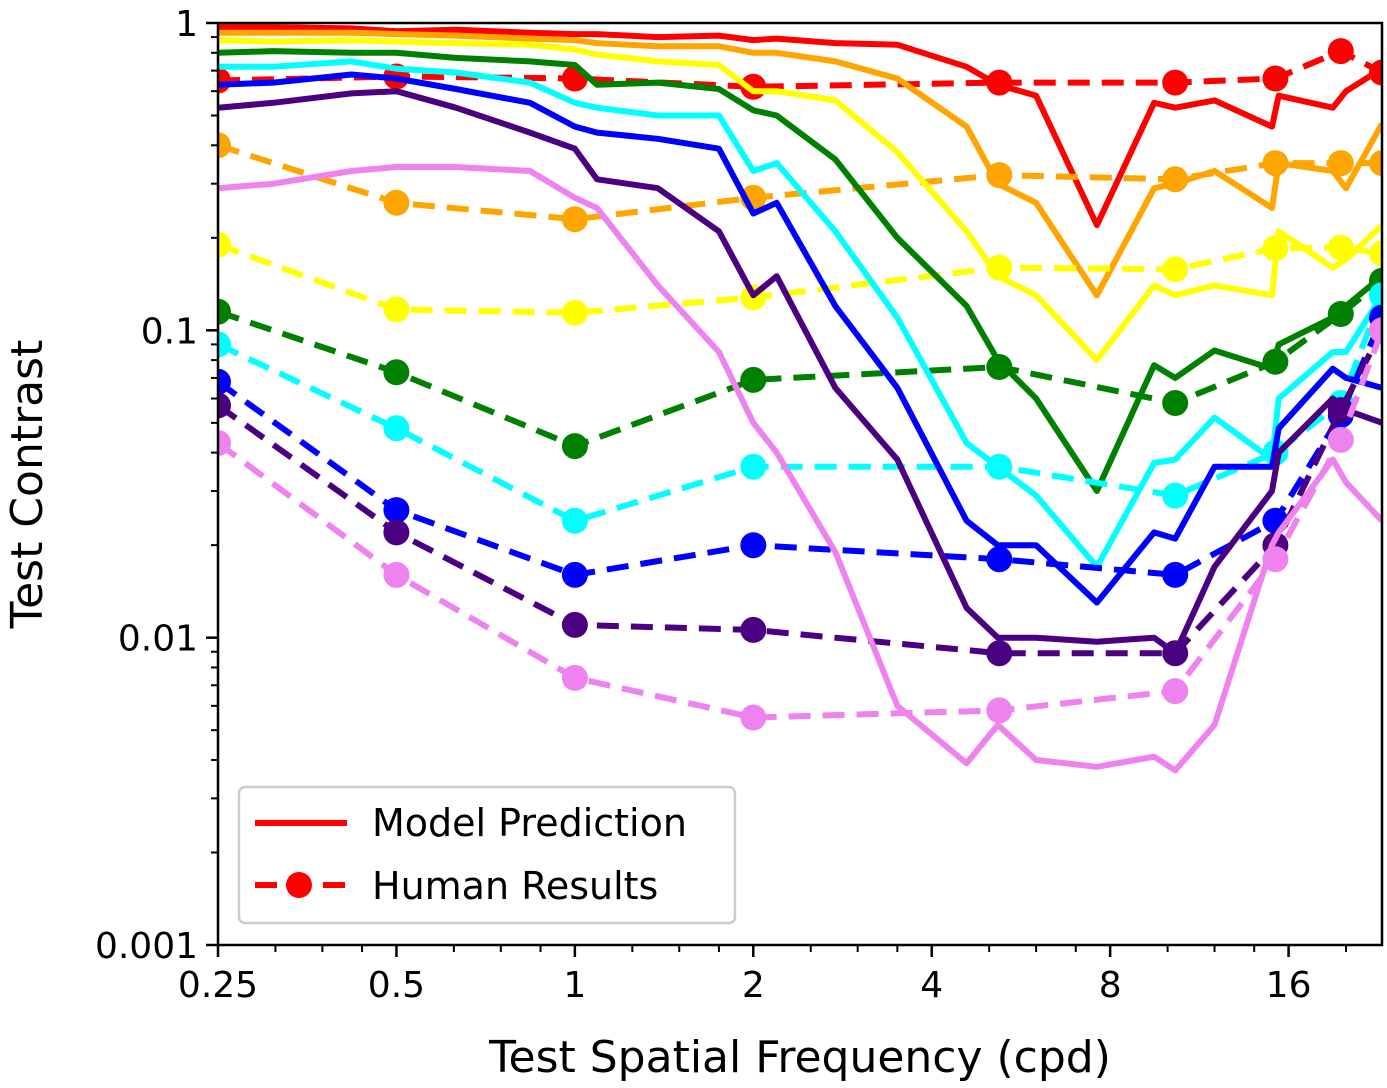  What do you see at coordinates (753, 985) in the screenshot?
I see `x-tick-label: 2` at bounding box center [753, 985].